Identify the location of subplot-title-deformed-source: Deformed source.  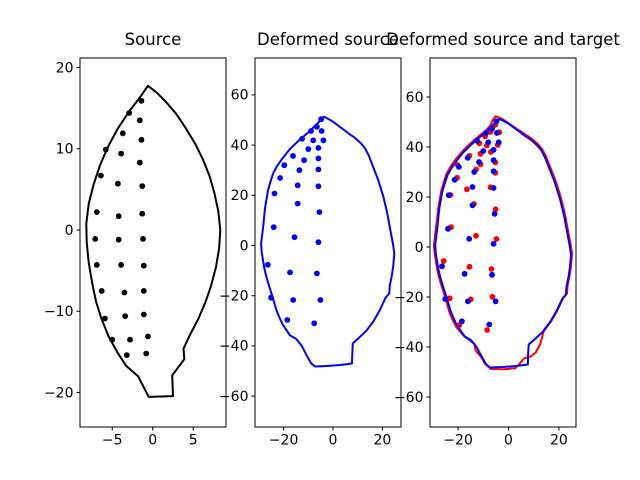
(328, 39).